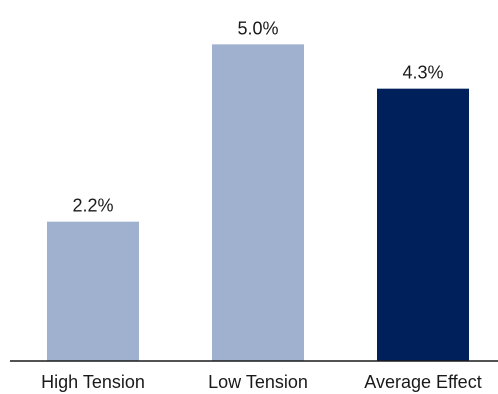 The image size is (498, 394). Describe the element at coordinates (423, 225) in the screenshot. I see `bar-average-effect` at that location.